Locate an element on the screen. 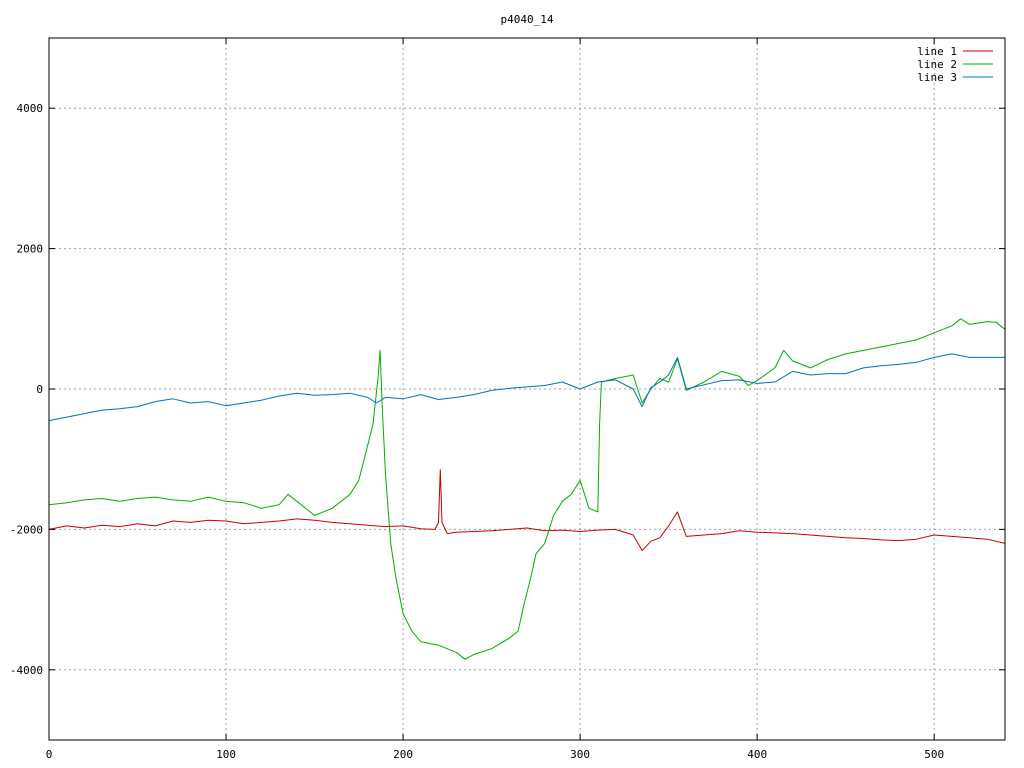  x-tick-label: 100 is located at coordinates (226, 754).